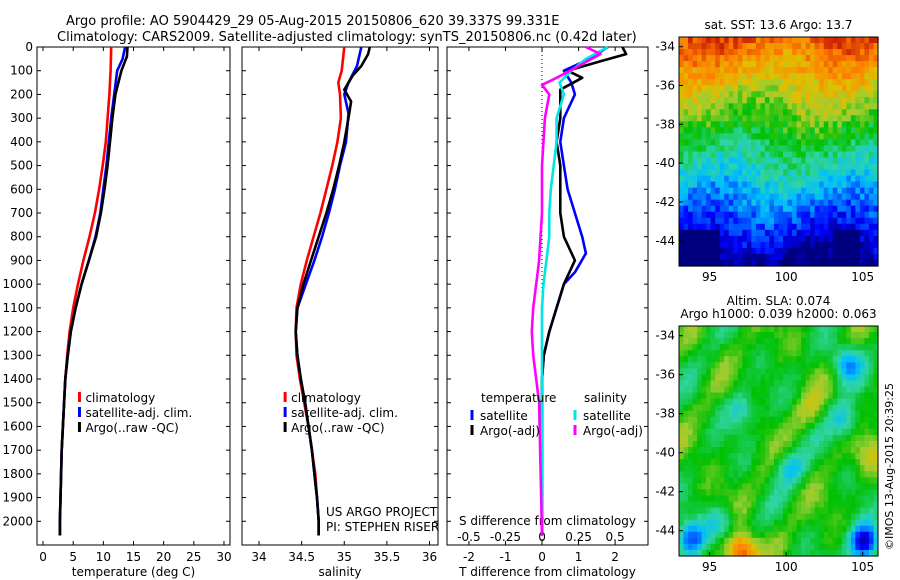  Describe the element at coordinates (133, 572) in the screenshot. I see `temperature-xlabel: temperature (deg C)` at that location.